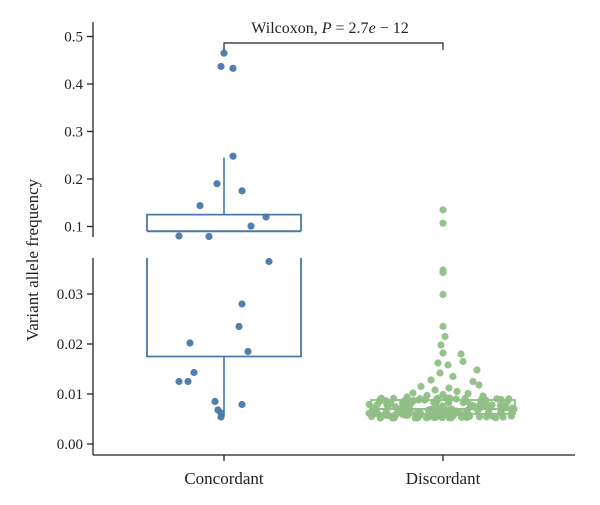 The width and height of the screenshot is (600, 505). Describe the element at coordinates (32, 259) in the screenshot. I see `y-axis-title: Variant allele frequency` at that location.